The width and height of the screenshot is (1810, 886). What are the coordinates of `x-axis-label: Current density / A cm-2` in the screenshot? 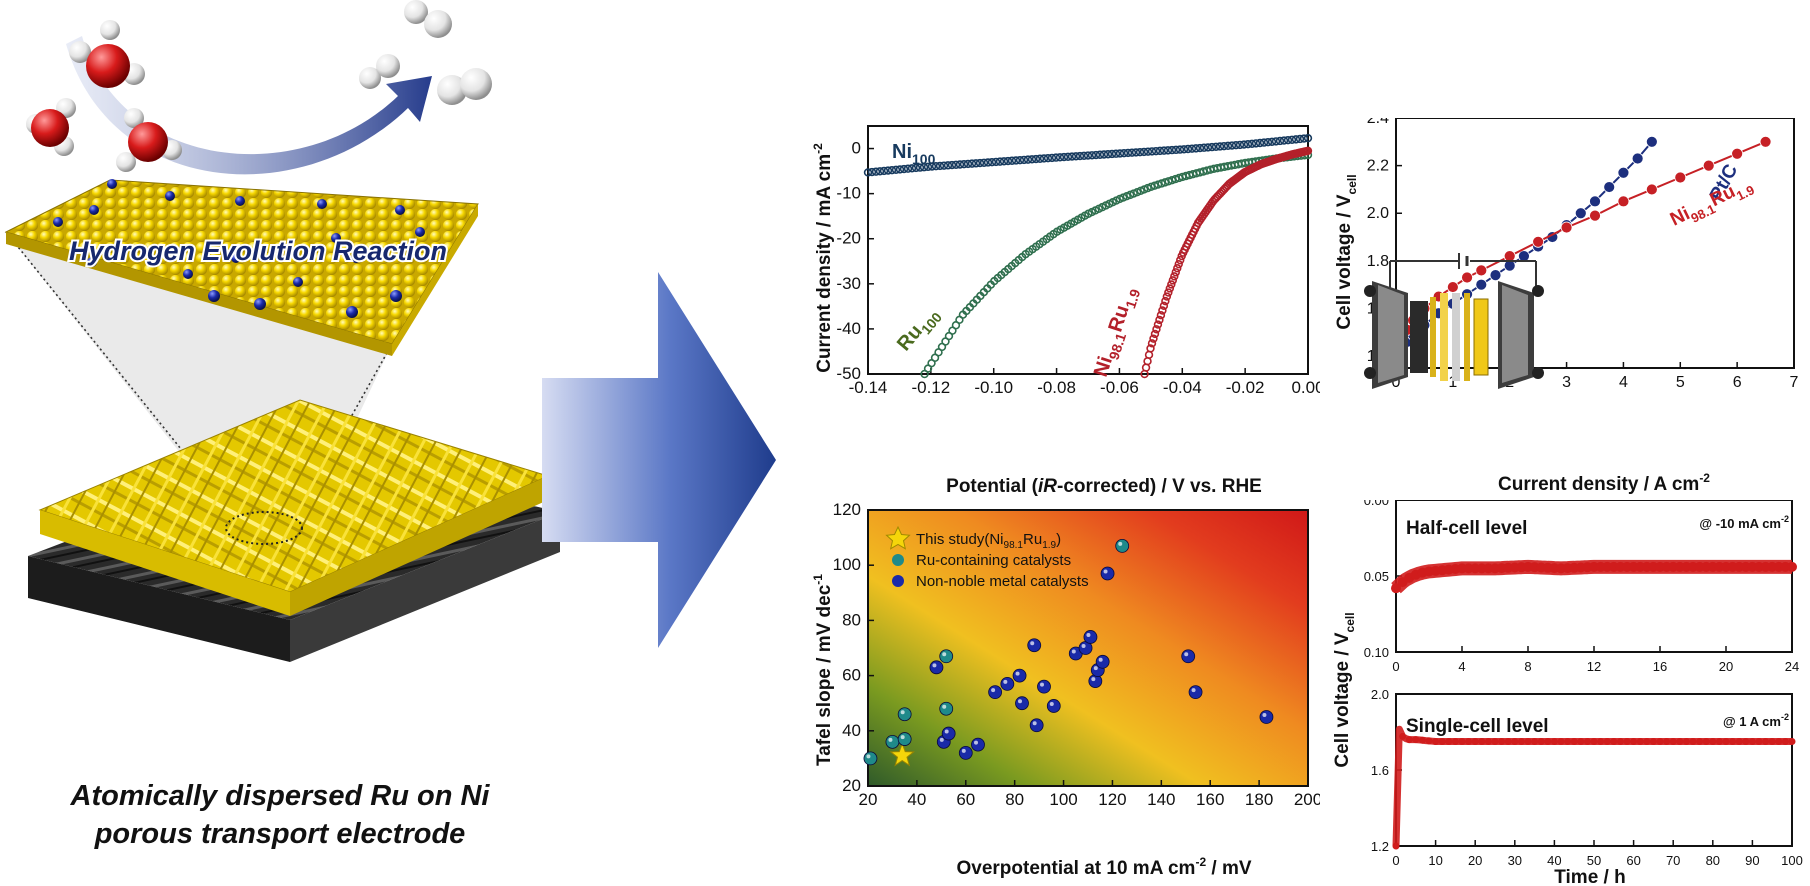 It's located at (1604, 483).